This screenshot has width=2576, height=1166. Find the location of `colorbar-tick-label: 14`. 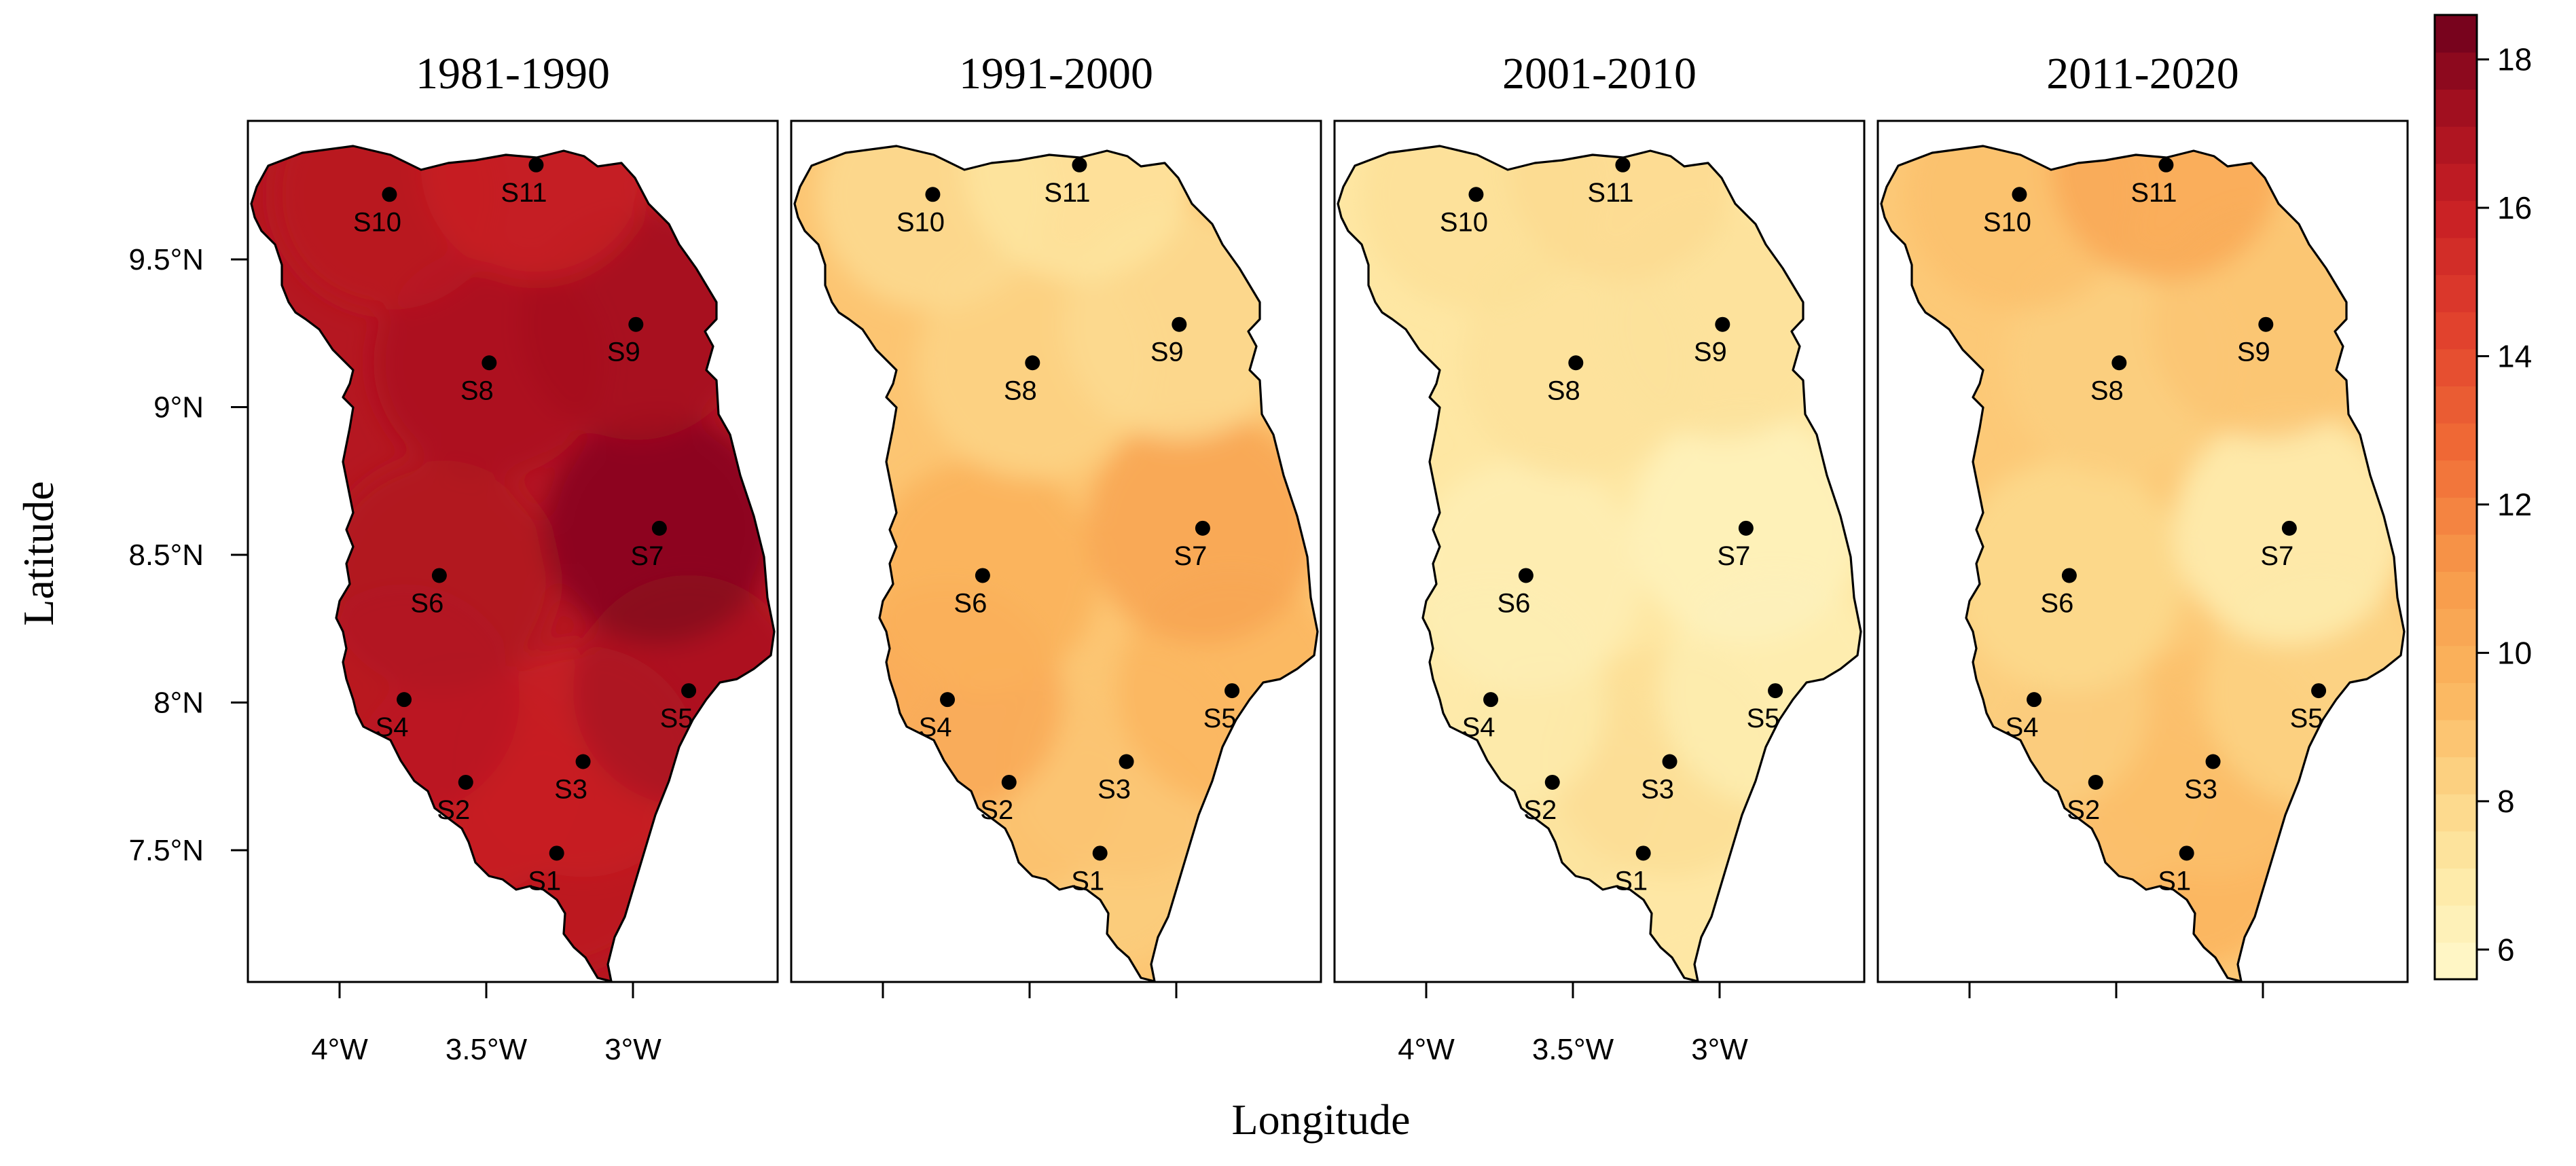

colorbar-tick-label: 14 is located at coordinates (2514, 356).